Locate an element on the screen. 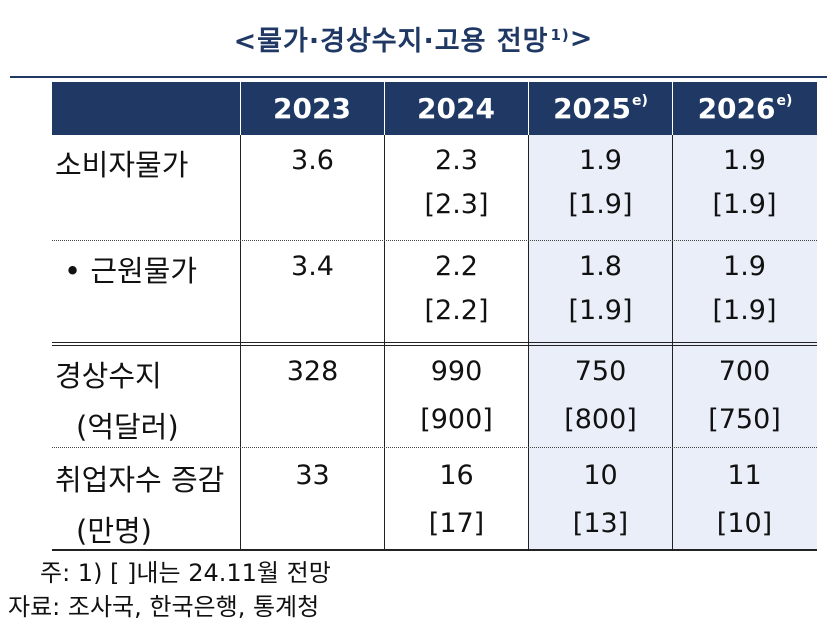  table-title: <물가·경상수지·고용 전망 1) > is located at coordinates (413, 38).